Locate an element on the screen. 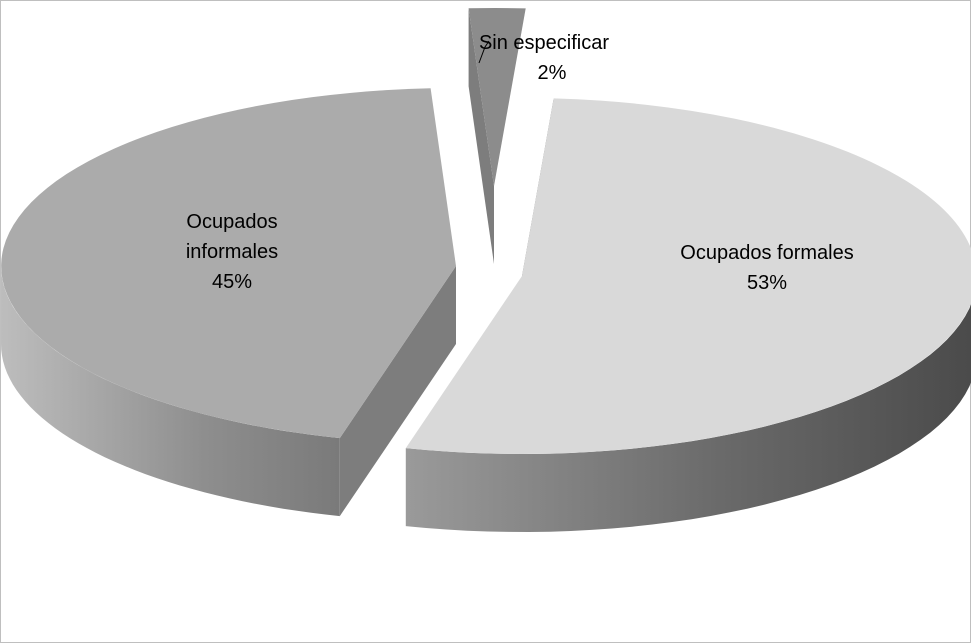  slice-label: Sin especificar is located at coordinates (544, 43).